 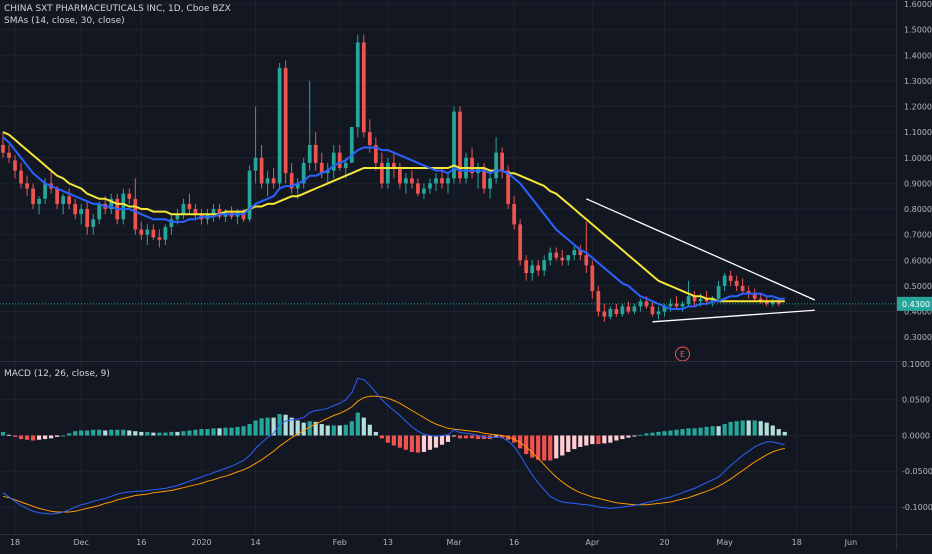 What do you see at coordinates (918, 235) in the screenshot?
I see `price-tick-label: 0.7000` at bounding box center [918, 235].